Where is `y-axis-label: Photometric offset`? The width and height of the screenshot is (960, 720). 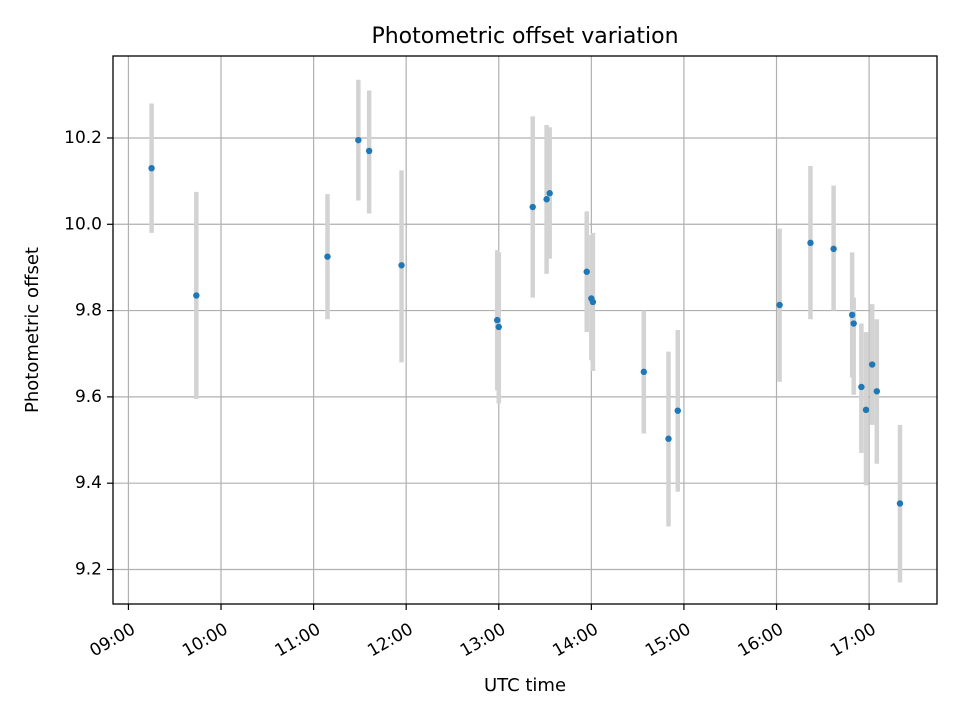
y-axis-label: Photometric offset is located at coordinates (32, 330).